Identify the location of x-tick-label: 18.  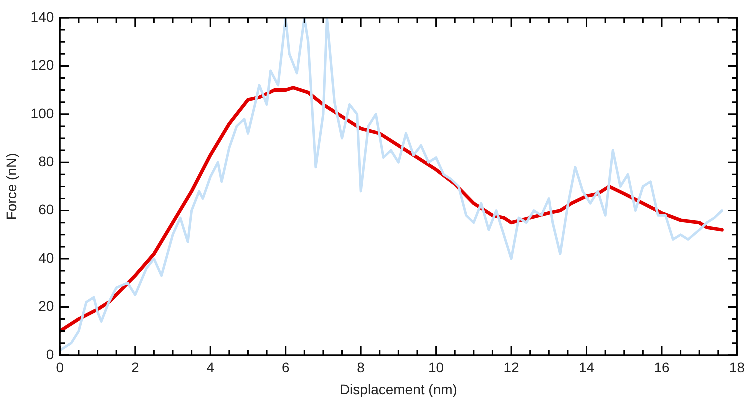
(737, 368).